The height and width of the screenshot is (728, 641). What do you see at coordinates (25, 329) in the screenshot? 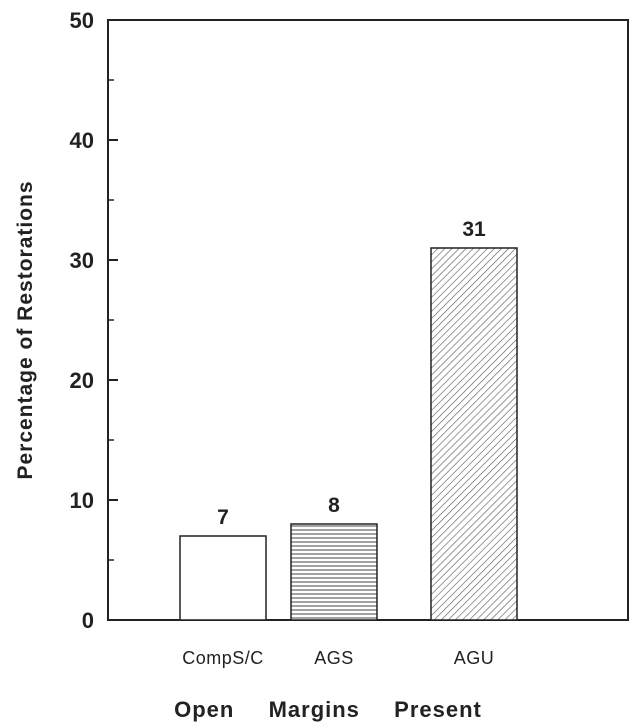
I see `y-axis-title: Percentage of Restorations` at bounding box center [25, 329].